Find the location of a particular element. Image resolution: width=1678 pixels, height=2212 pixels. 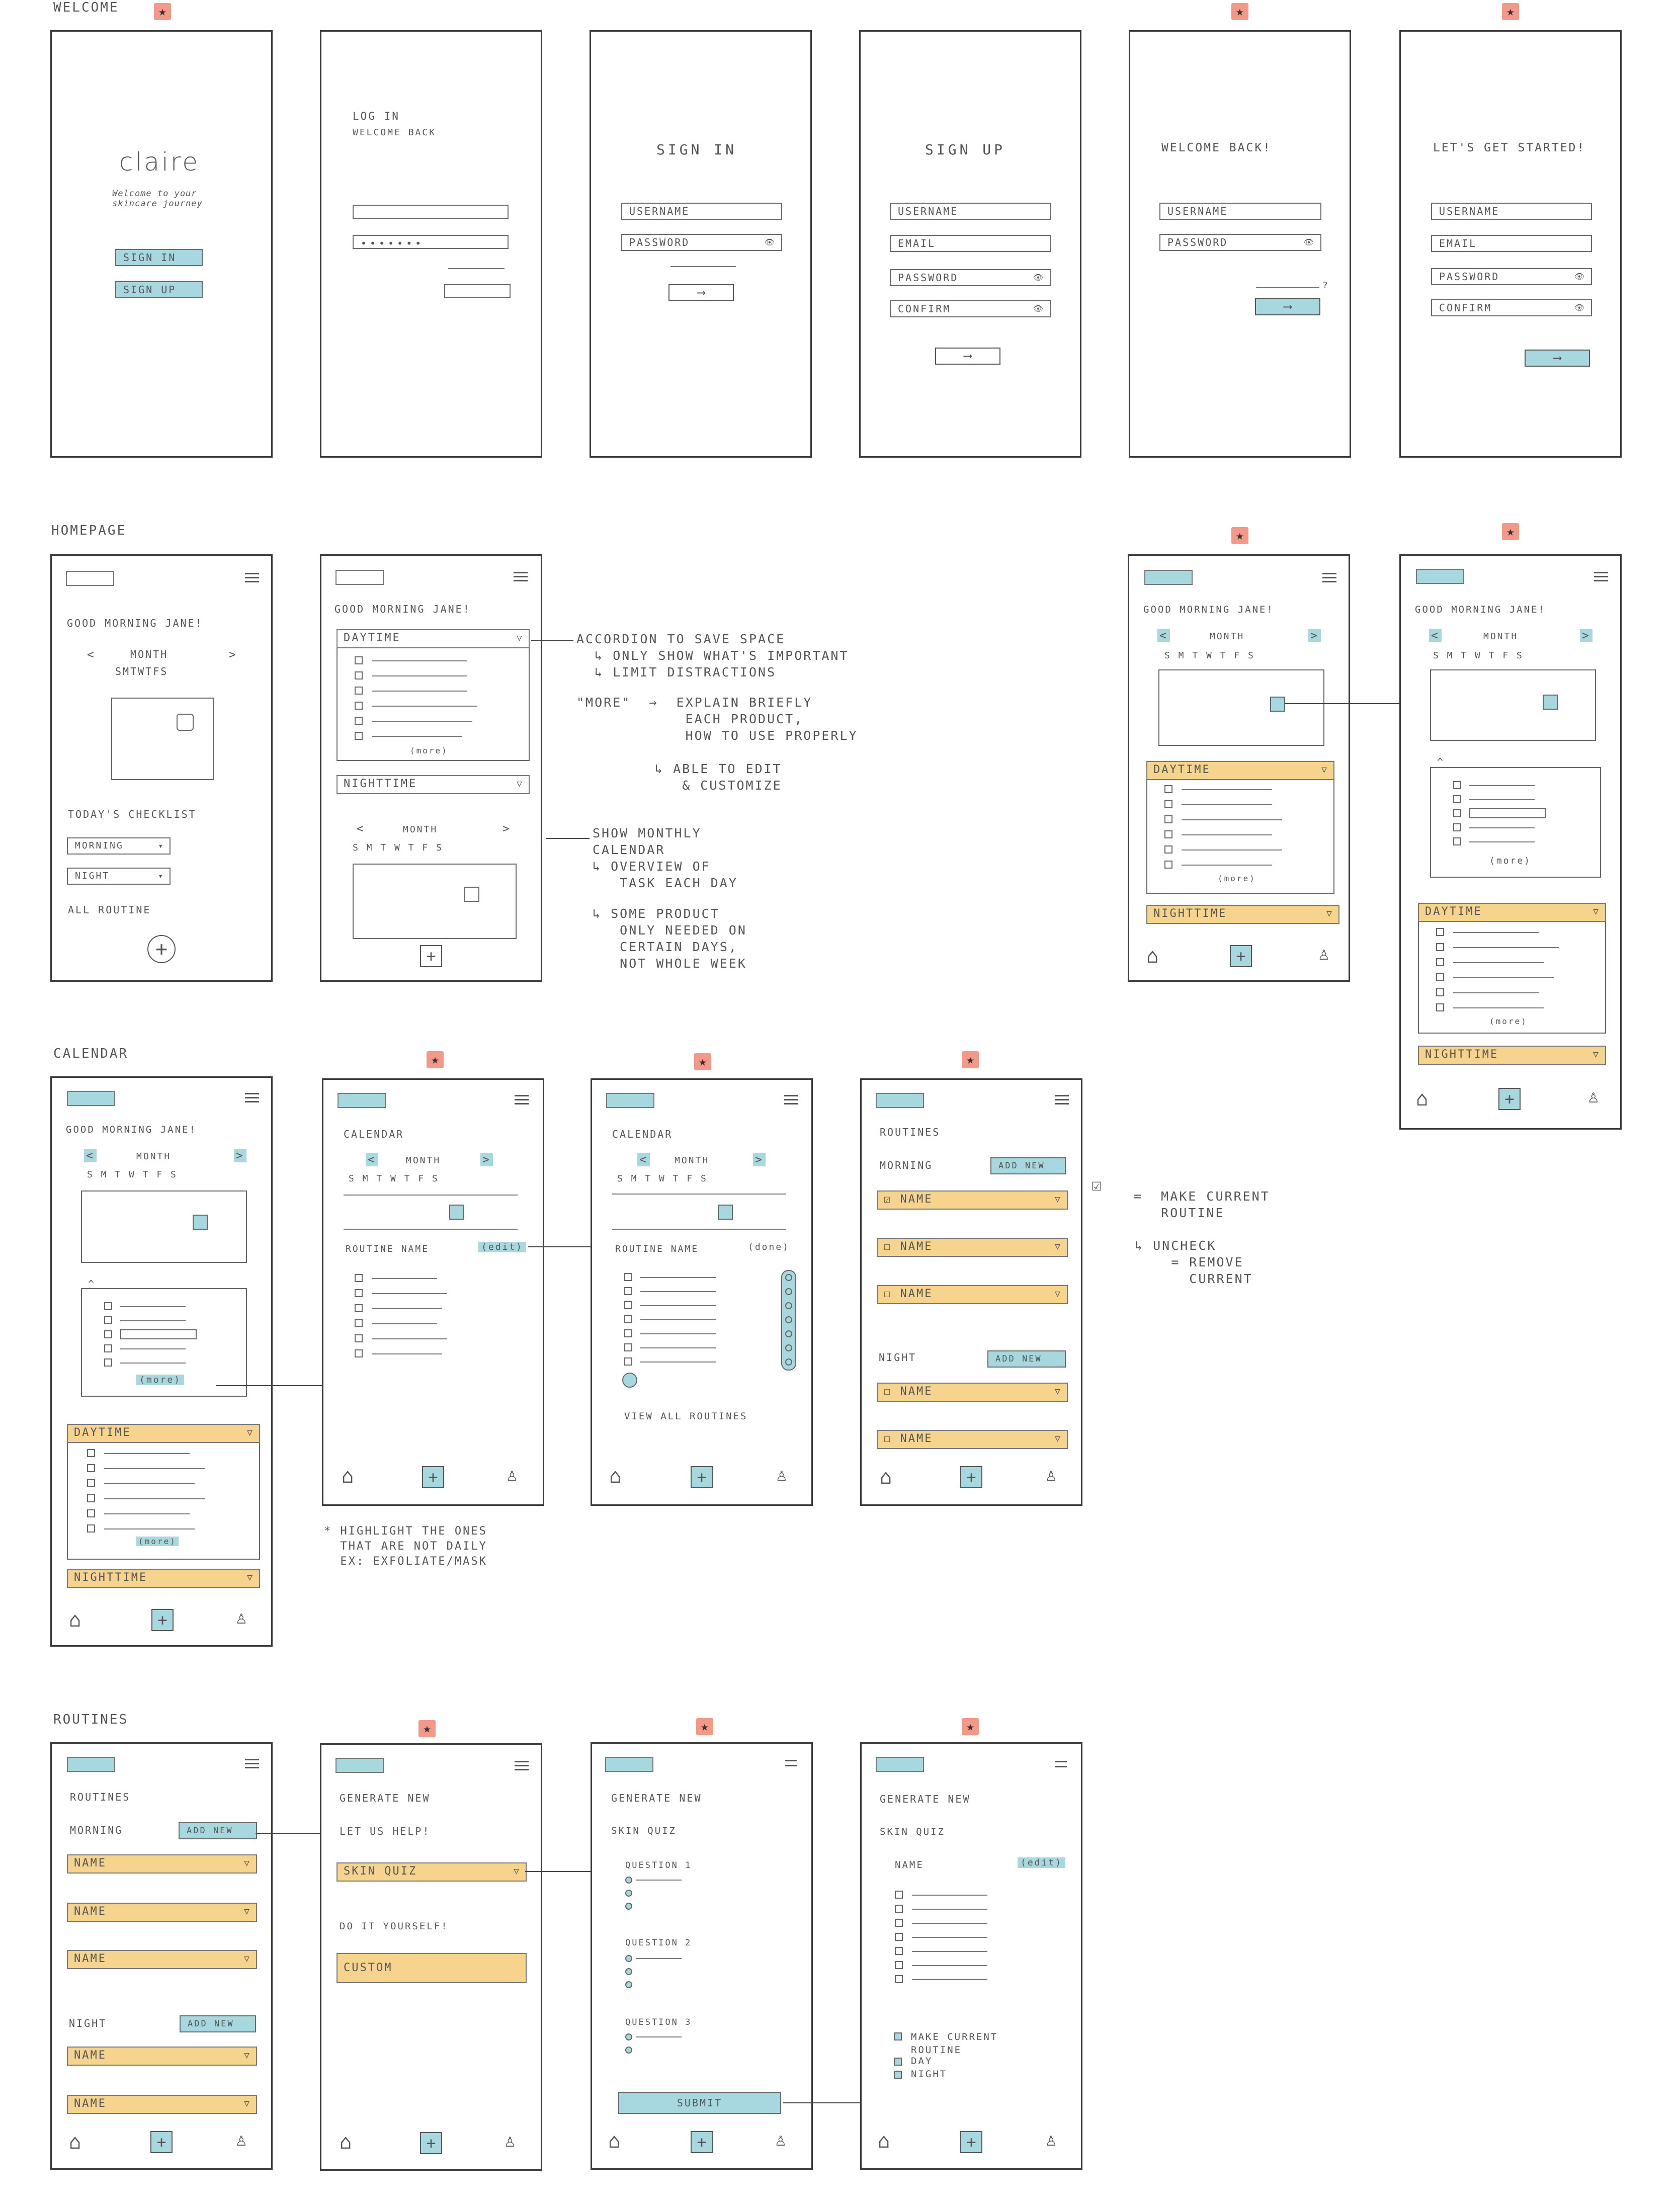

submit-button: SUBMIT is located at coordinates (699, 2103).